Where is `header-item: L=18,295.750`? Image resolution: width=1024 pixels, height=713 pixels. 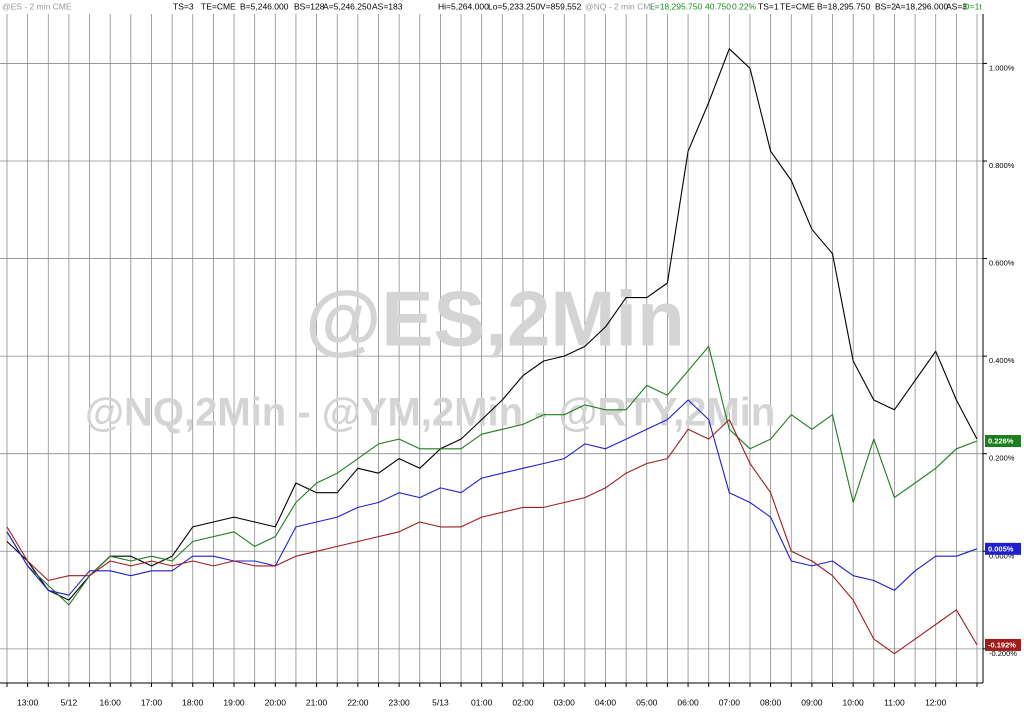 header-item: L=18,295.750 is located at coordinates (676, 6).